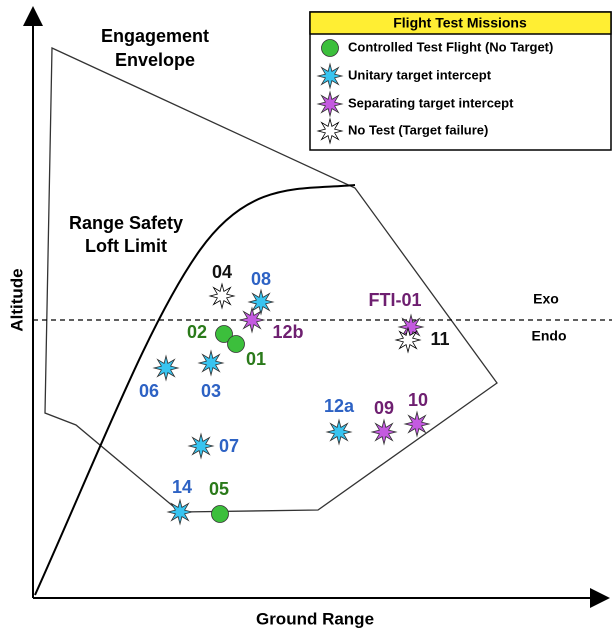 The height and width of the screenshot is (631, 612). Describe the element at coordinates (256, 359) in the screenshot. I see `mission-label: 01` at that location.